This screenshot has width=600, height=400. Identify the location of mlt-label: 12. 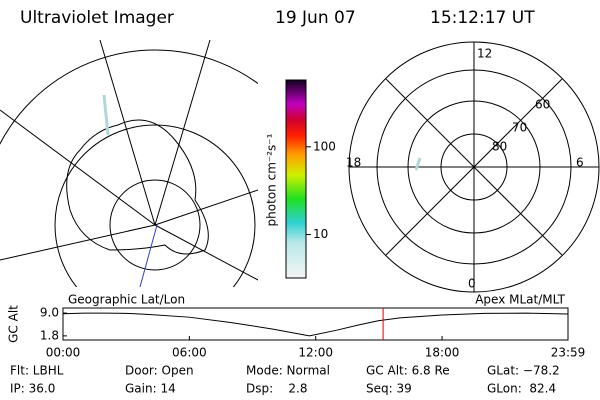
(484, 54).